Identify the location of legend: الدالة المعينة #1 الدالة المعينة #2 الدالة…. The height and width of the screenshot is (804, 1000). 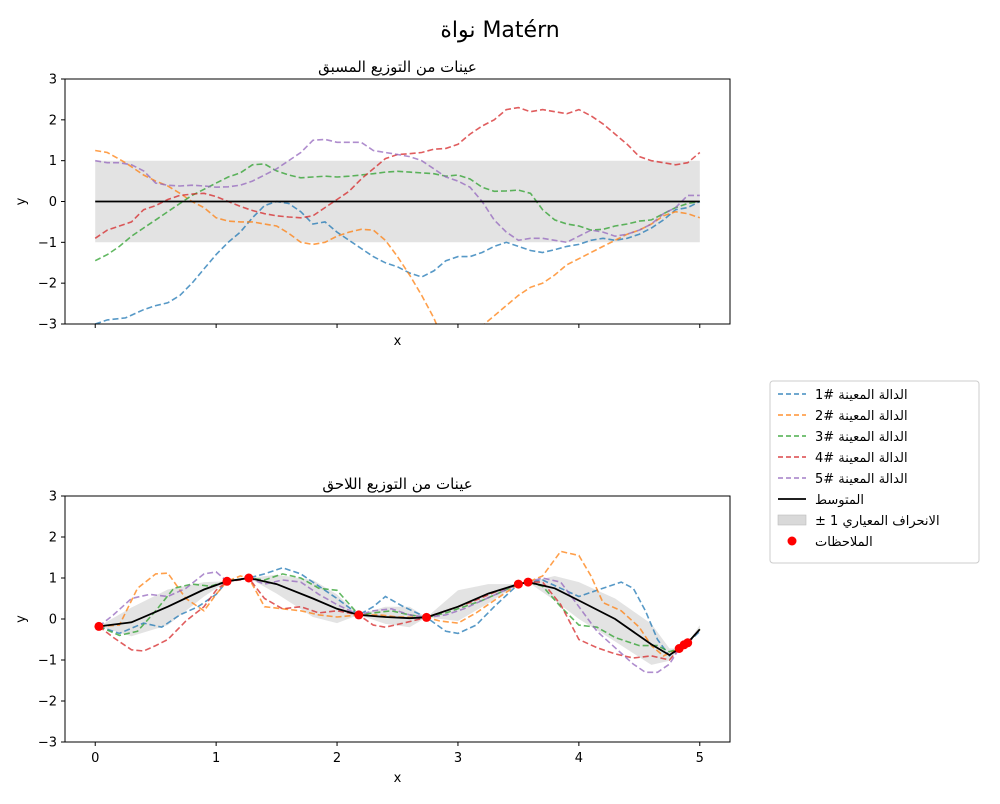
(874, 472).